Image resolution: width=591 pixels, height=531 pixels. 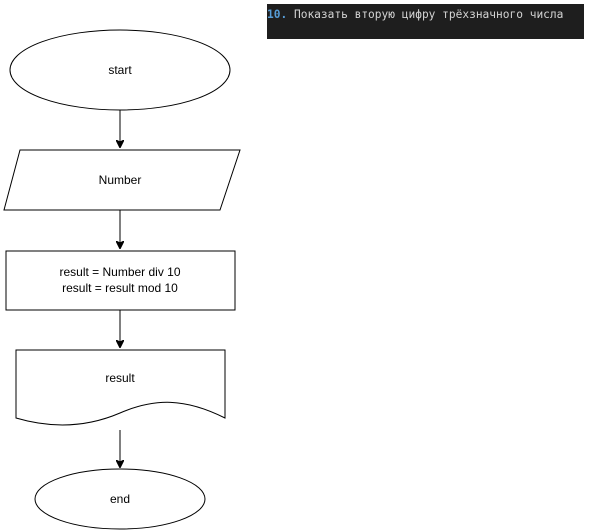 What do you see at coordinates (120, 288) in the screenshot?
I see `process-line-2: result = result mod 10` at bounding box center [120, 288].